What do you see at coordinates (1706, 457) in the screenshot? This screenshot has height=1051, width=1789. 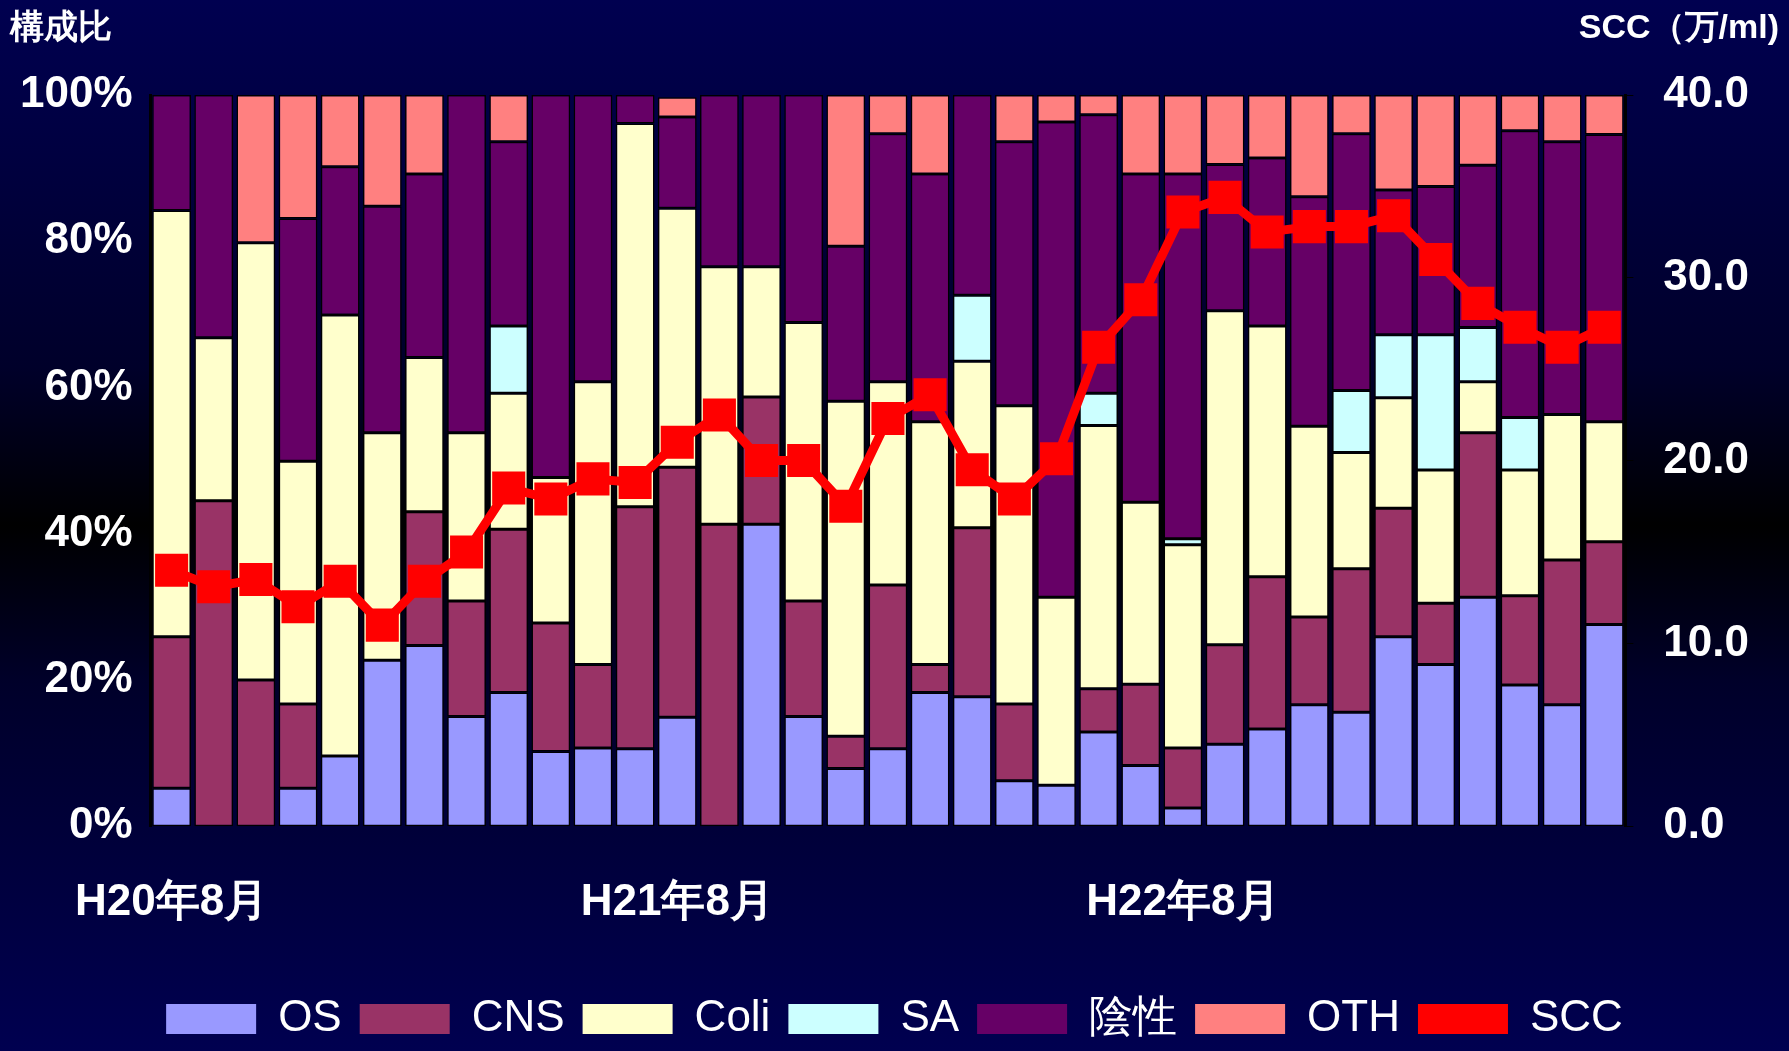 I see `y2-tick-label: 20.0` at bounding box center [1706, 457].